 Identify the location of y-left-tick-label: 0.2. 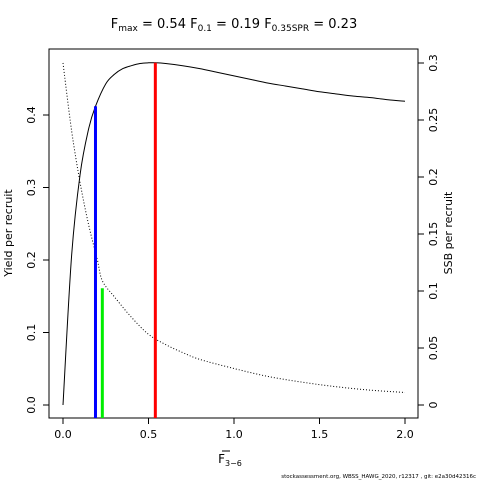
(31, 260).